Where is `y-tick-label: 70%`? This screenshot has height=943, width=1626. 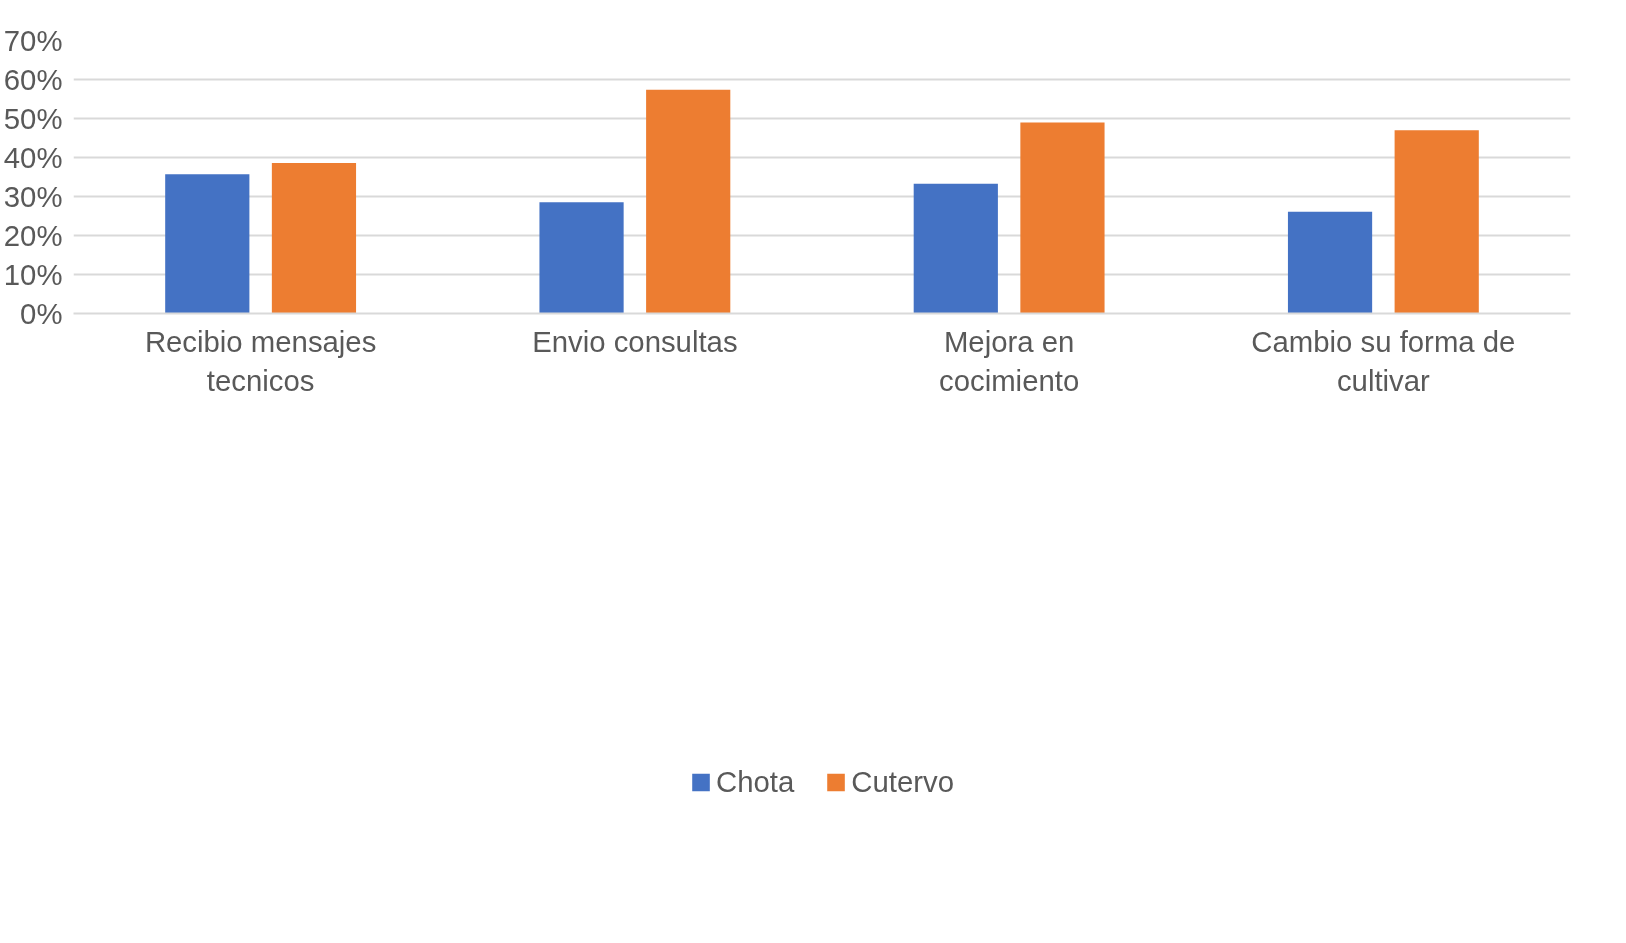 y-tick-label: 70% is located at coordinates (33, 40).